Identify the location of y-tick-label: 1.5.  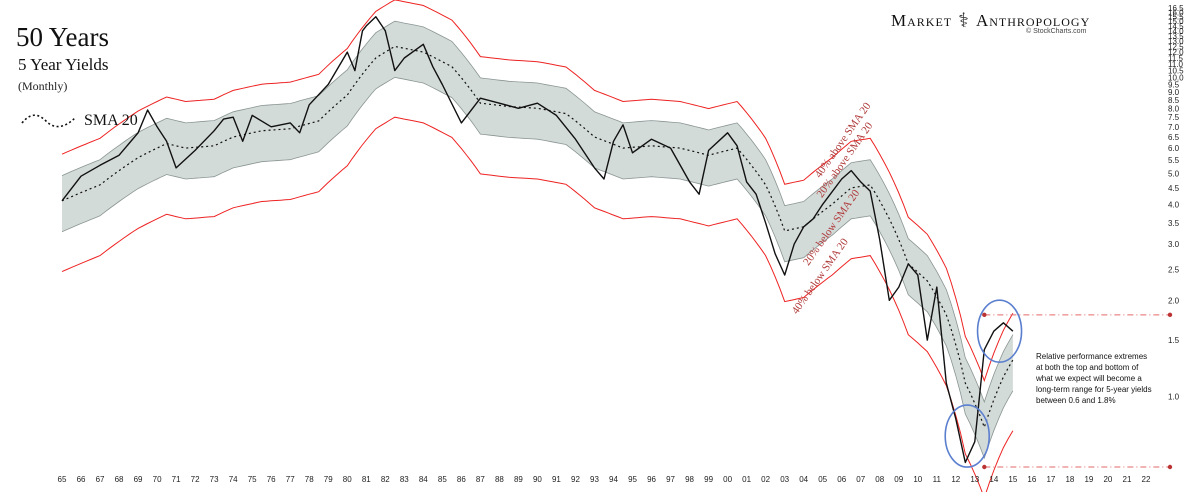
(1174, 340).